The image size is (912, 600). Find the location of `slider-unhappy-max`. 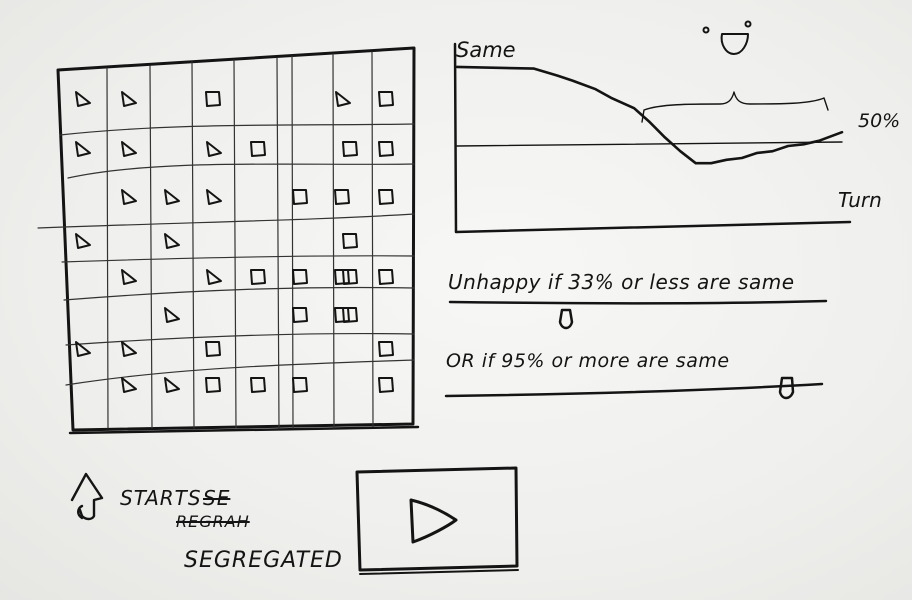

slider-unhappy-max is located at coordinates (634, 388).